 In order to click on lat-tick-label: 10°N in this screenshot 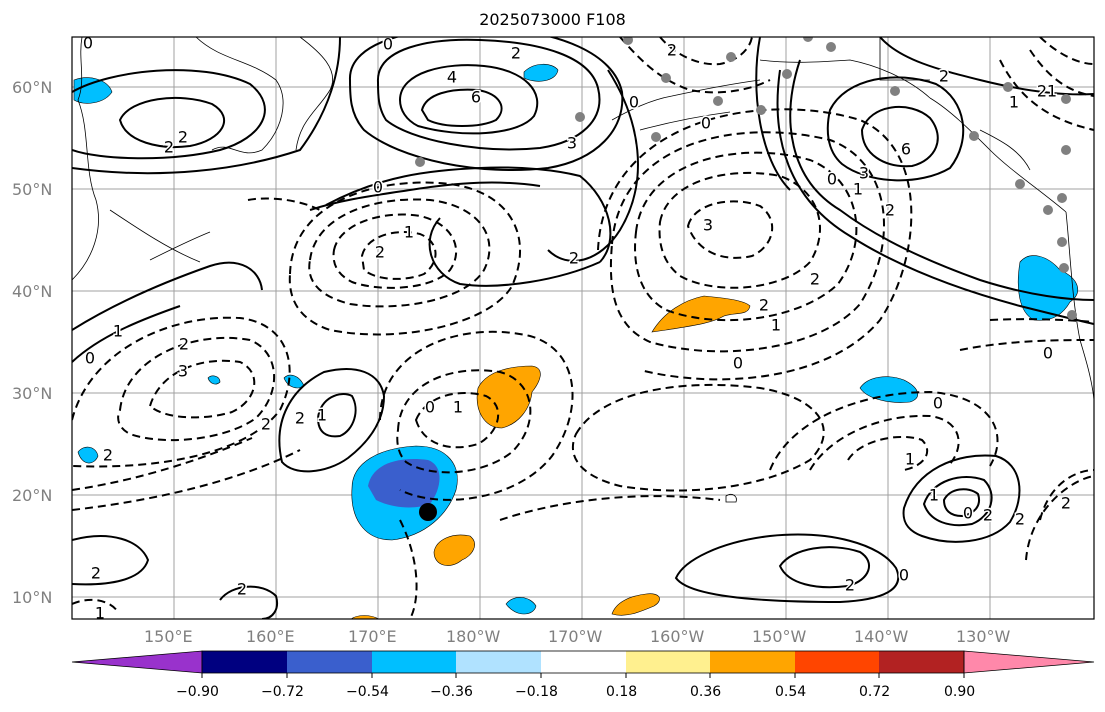, I will do `click(32, 597)`.